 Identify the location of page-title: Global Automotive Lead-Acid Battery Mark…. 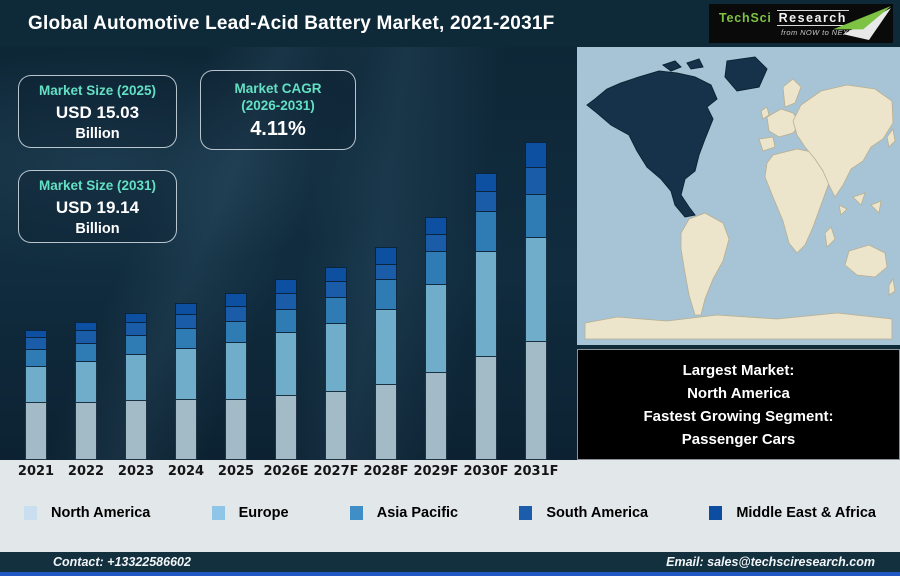
(291, 23).